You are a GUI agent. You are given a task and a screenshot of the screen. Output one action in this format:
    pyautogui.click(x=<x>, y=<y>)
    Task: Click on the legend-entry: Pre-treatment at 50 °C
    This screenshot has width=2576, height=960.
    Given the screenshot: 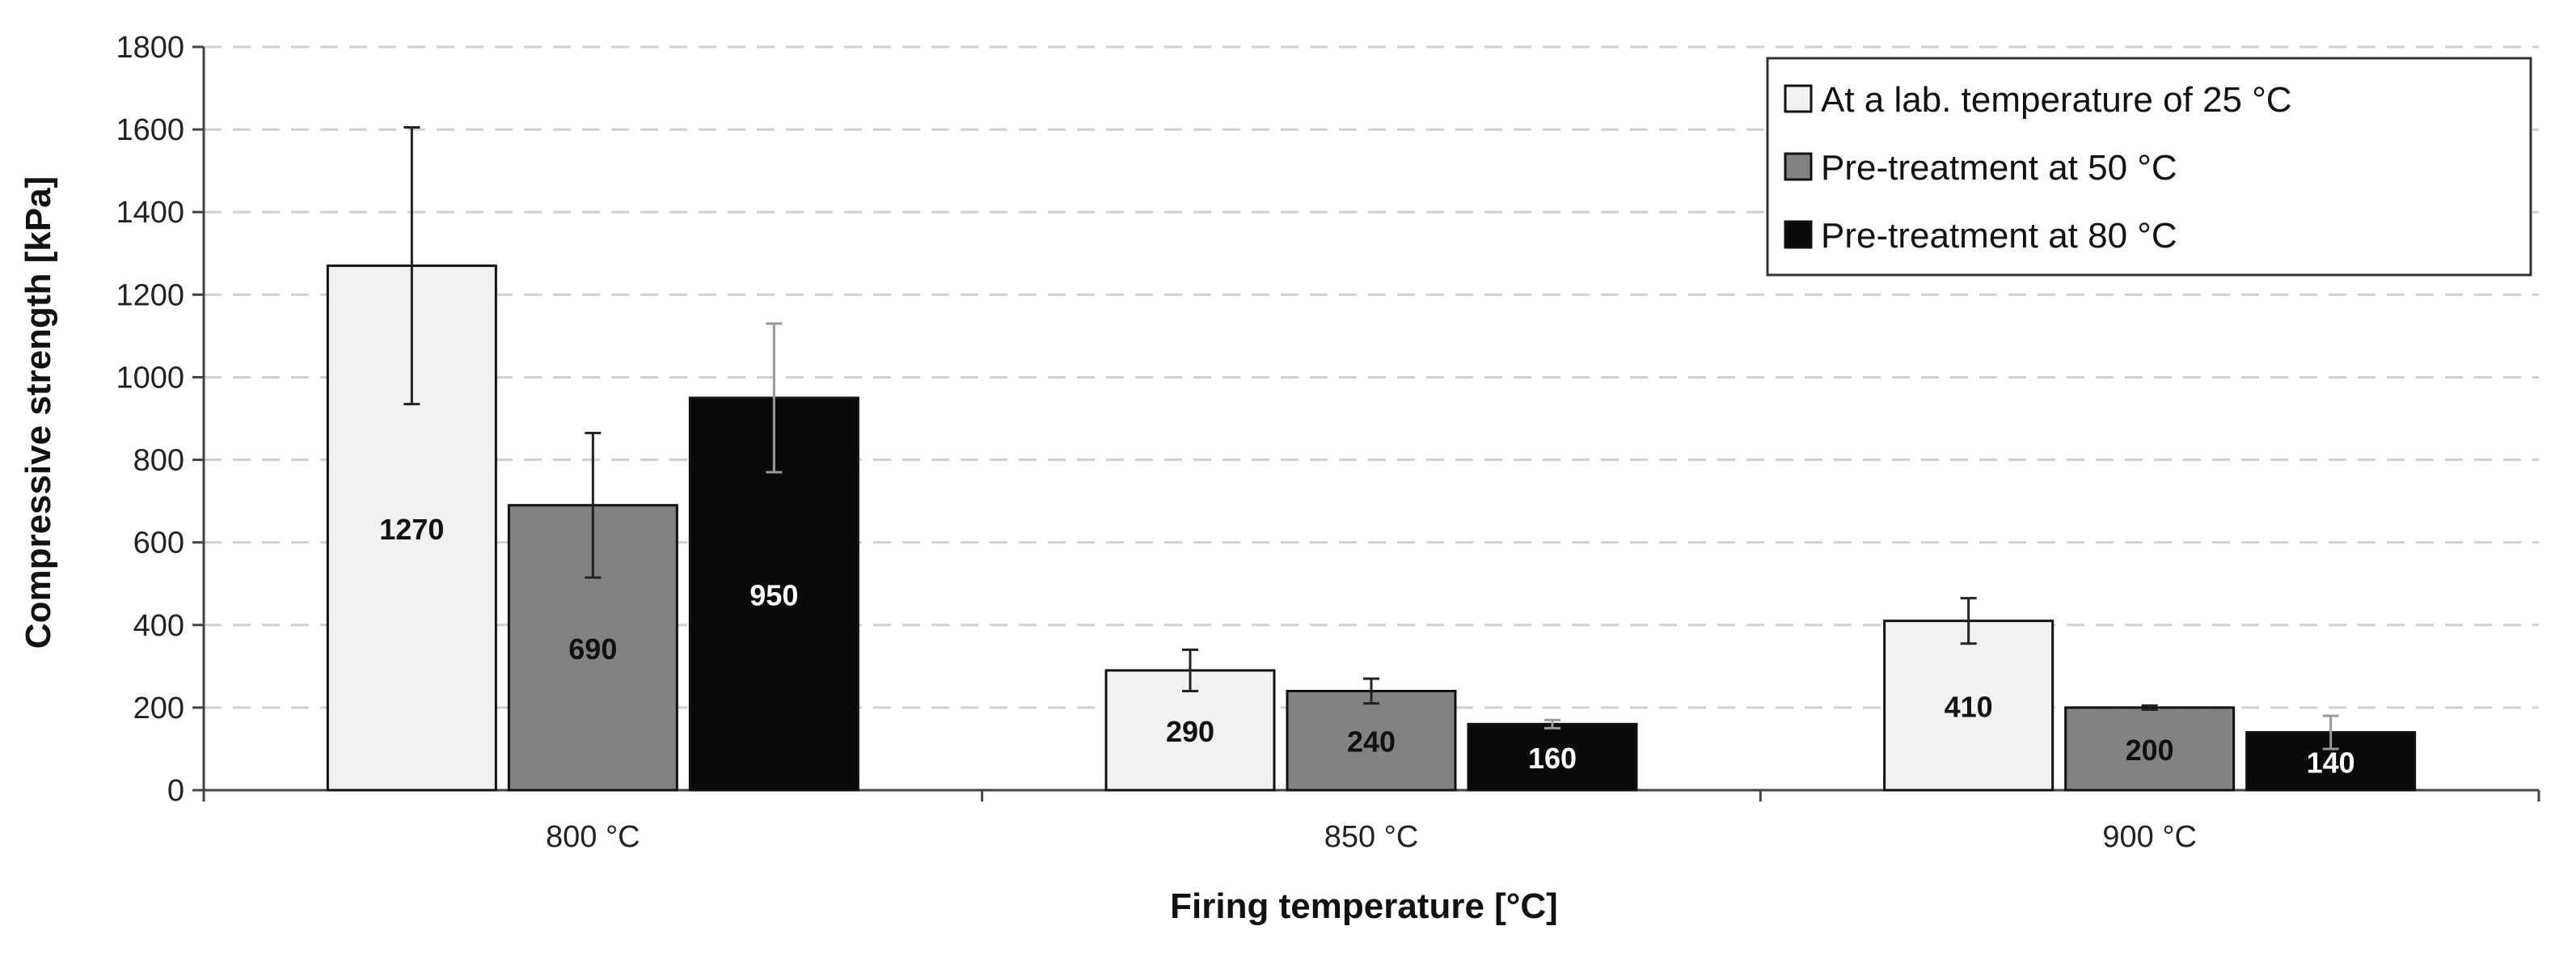 What is the action you would take?
    pyautogui.click(x=1999, y=168)
    